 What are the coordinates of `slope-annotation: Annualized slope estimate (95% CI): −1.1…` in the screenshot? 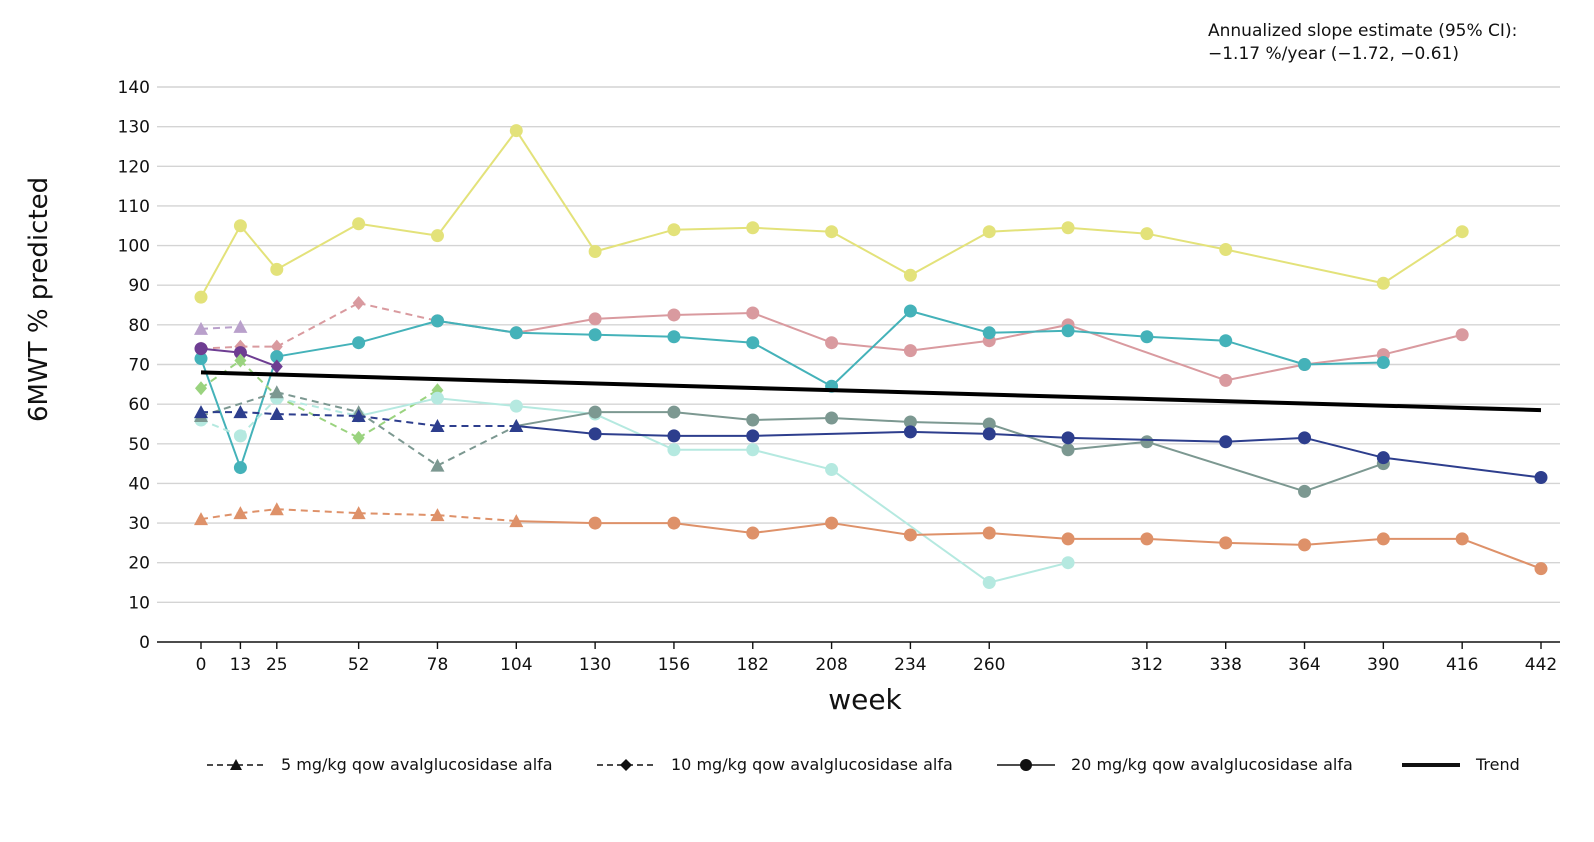 It's located at (1362, 43).